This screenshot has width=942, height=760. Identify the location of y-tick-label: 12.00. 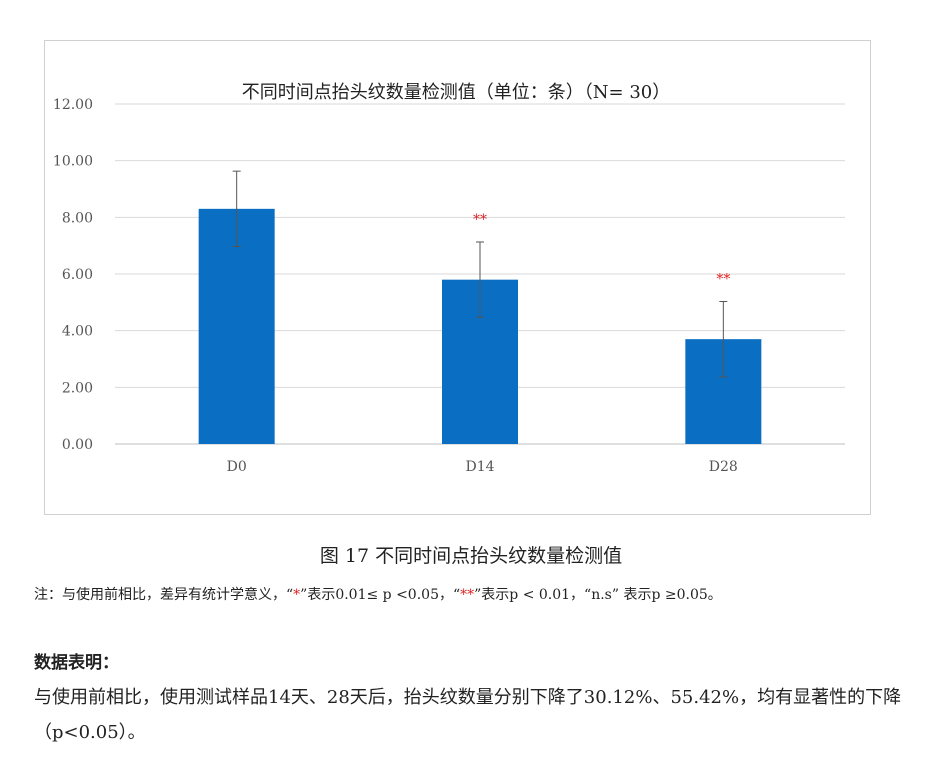
(73, 105).